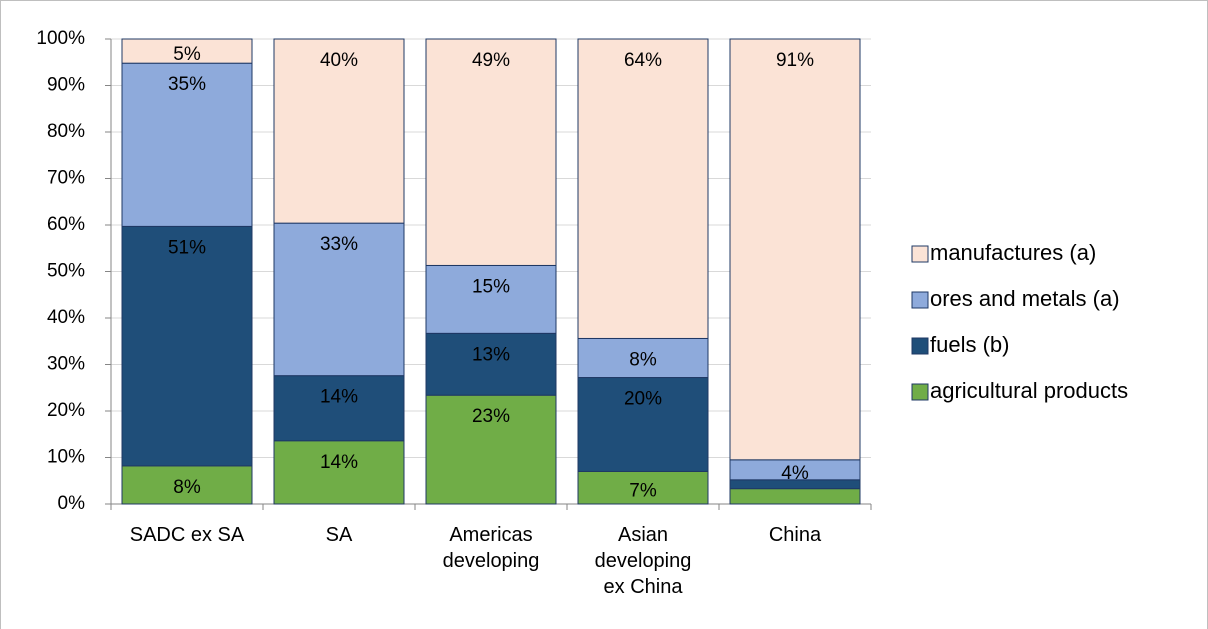 The width and height of the screenshot is (1208, 629). Describe the element at coordinates (795, 473) in the screenshot. I see `data-label: 4%` at that location.